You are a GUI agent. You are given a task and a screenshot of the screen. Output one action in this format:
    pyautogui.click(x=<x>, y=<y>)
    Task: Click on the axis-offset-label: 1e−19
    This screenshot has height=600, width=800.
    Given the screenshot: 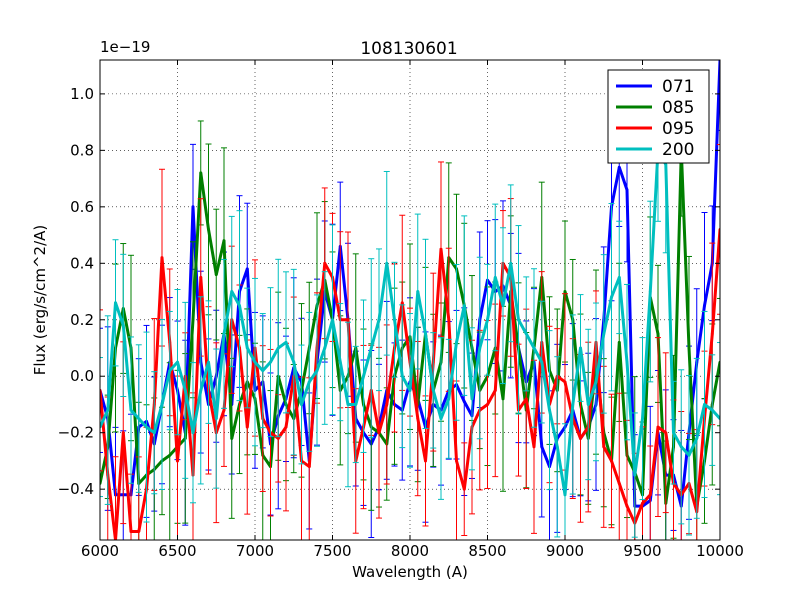 What is the action you would take?
    pyautogui.click(x=125, y=47)
    